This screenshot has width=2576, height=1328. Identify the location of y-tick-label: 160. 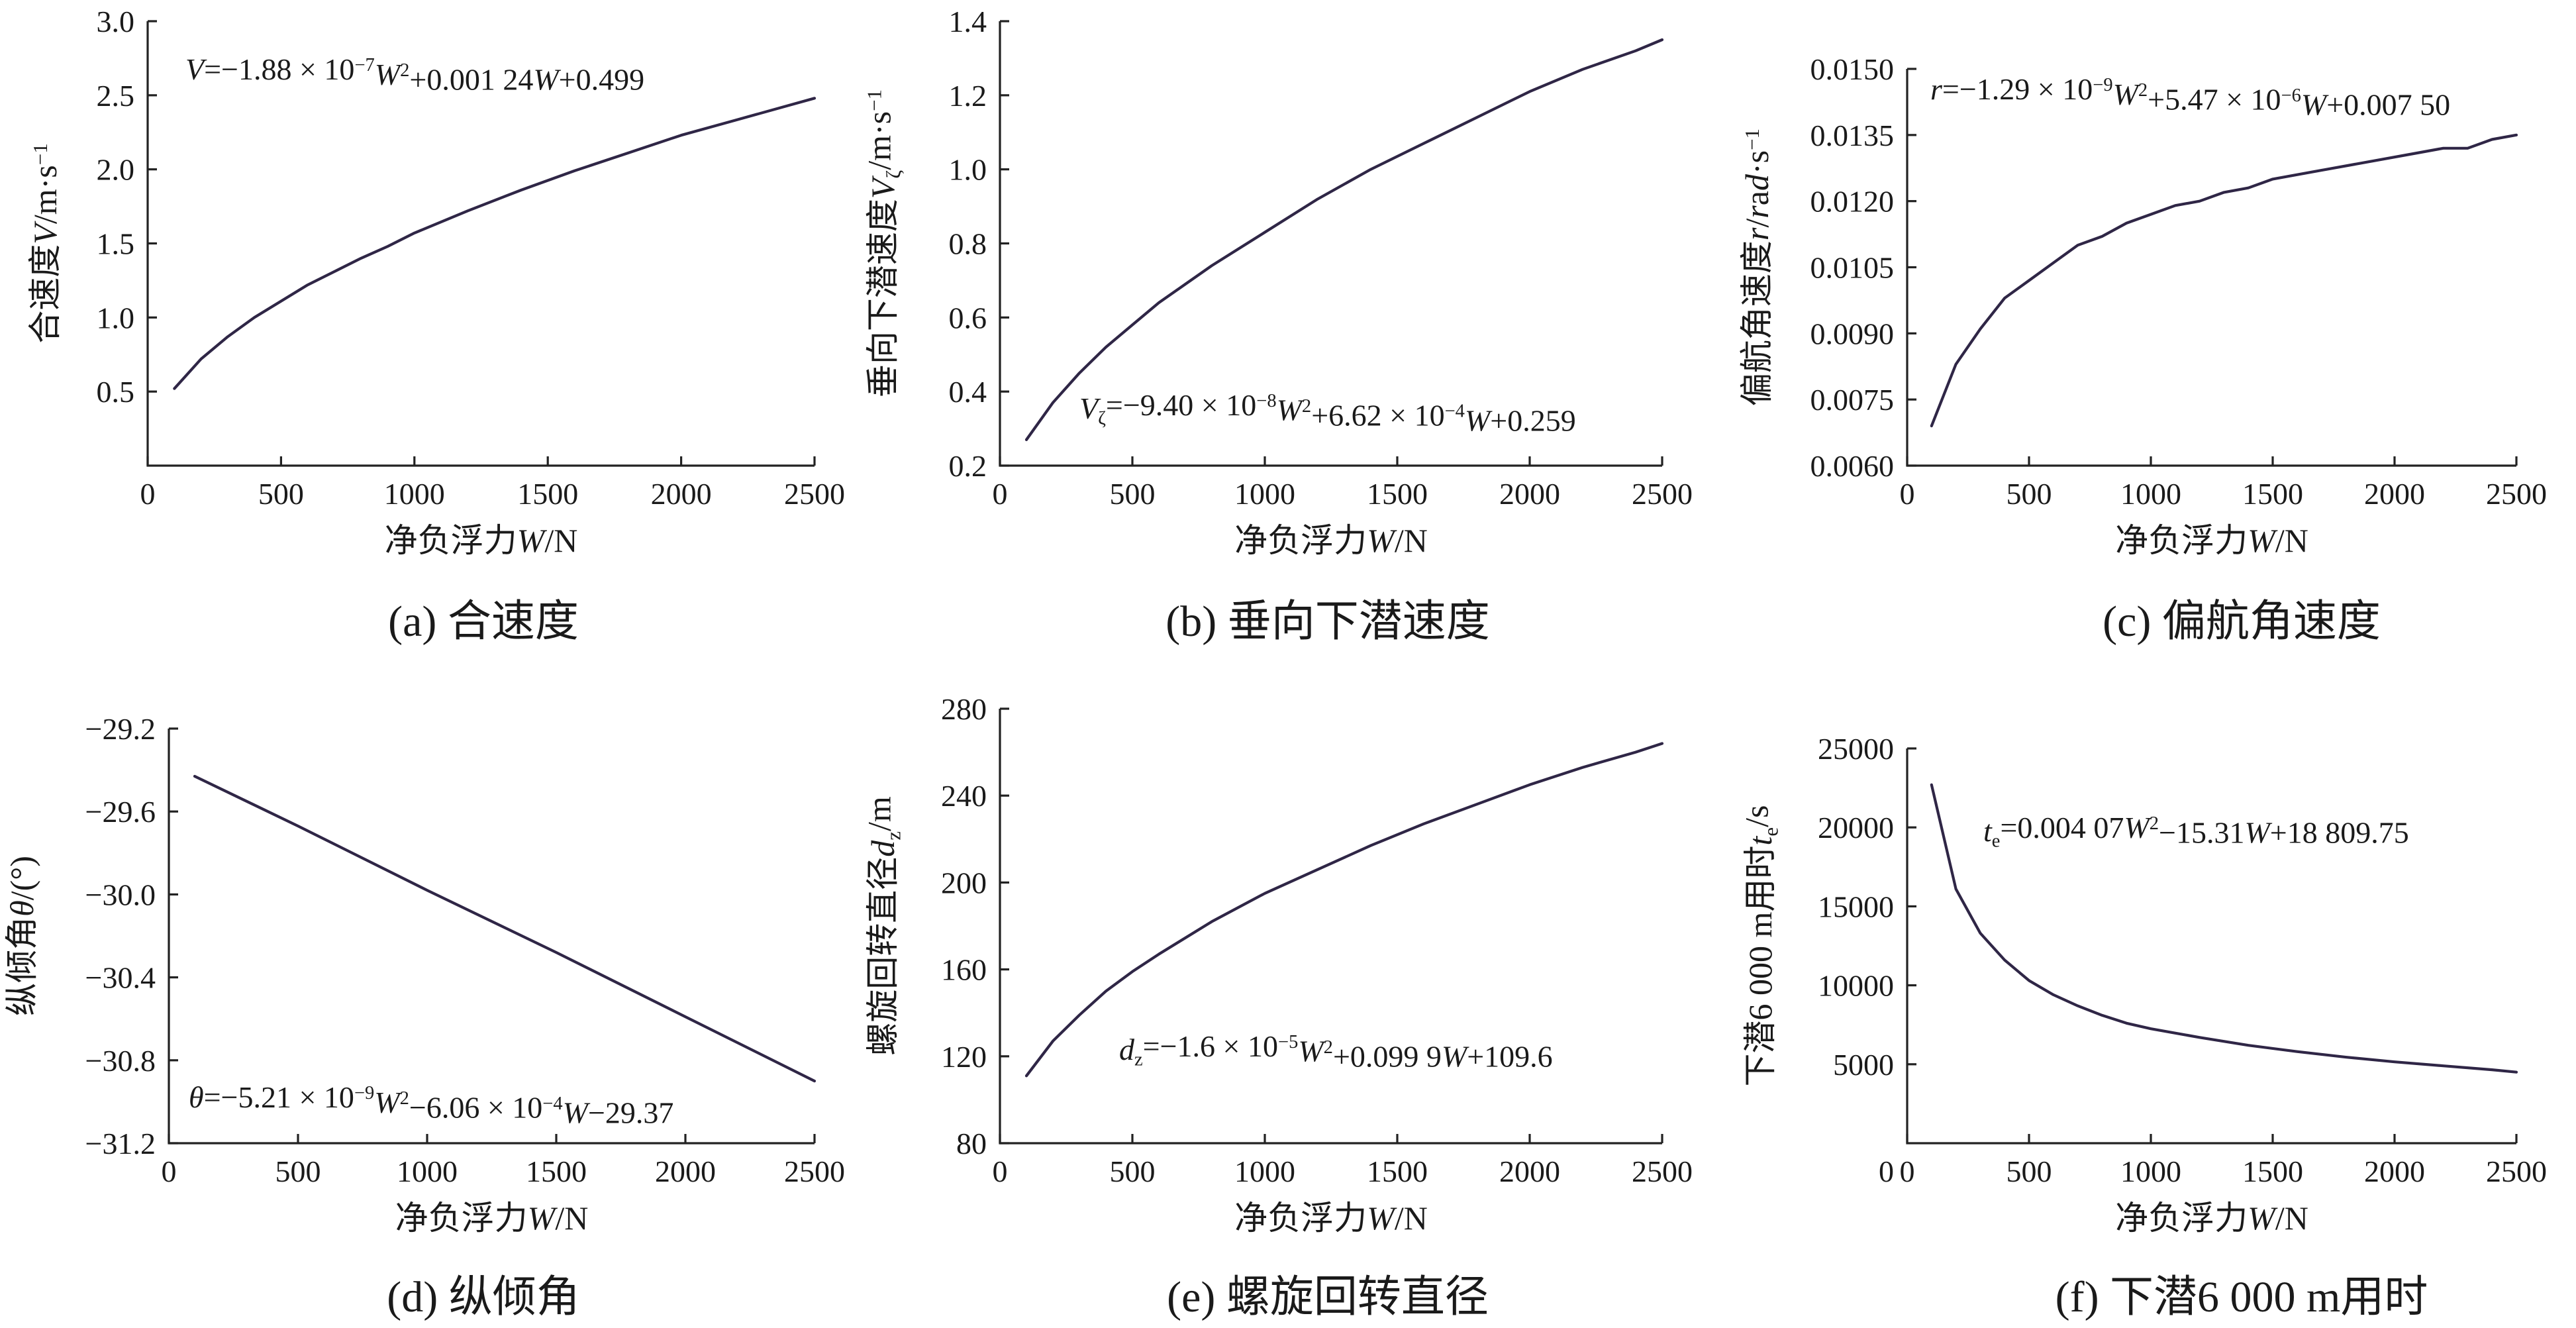
(964, 970).